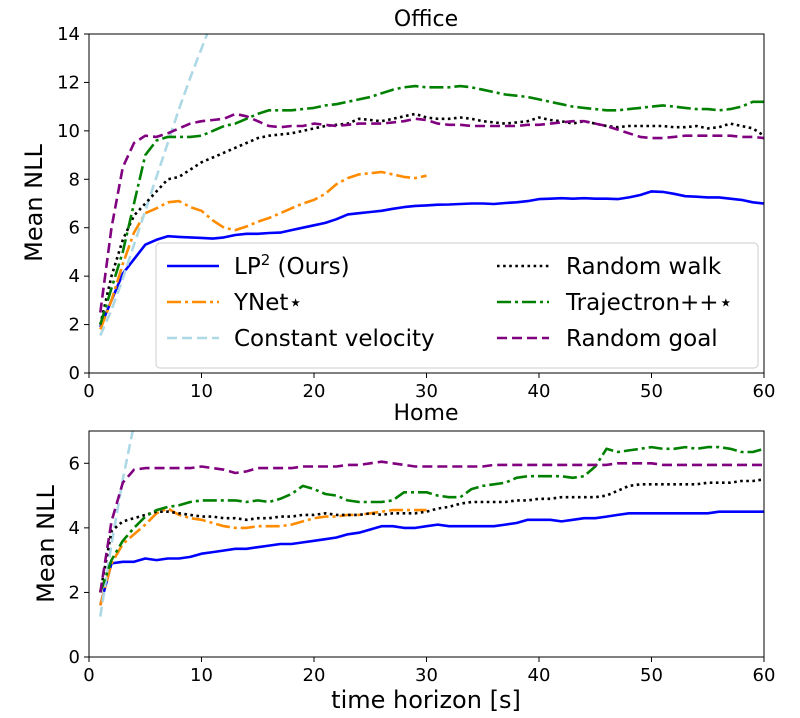 This screenshot has height=718, width=800. I want to click on legend-label-lp2-suffix: (Ours), so click(309, 267).